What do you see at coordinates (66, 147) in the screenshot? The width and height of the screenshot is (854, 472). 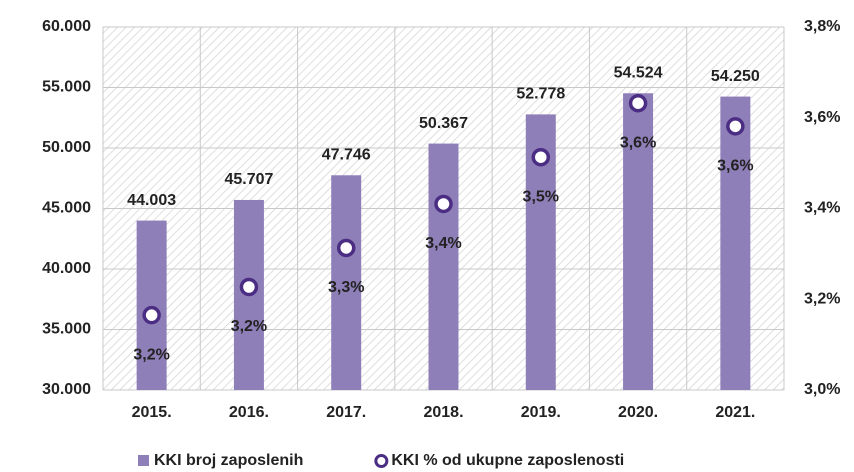 I see `y-tick-label: 50.000` at bounding box center [66, 147].